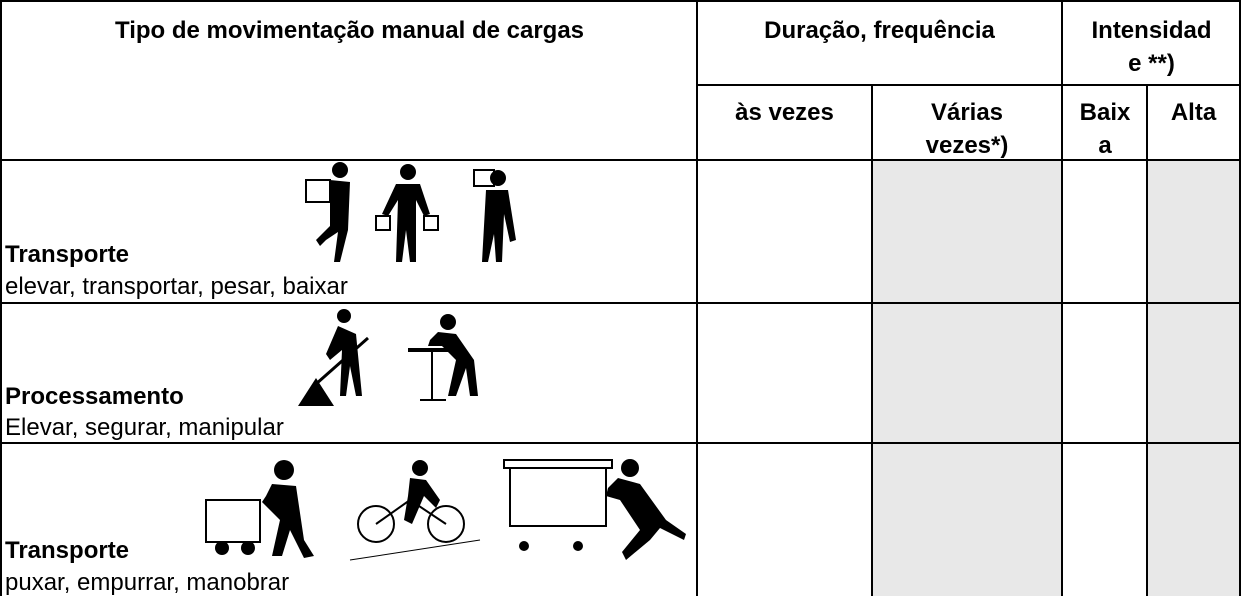 This screenshot has height=596, width=1242. Describe the element at coordinates (1105, 129) in the screenshot. I see `subheader: Baixa` at that location.